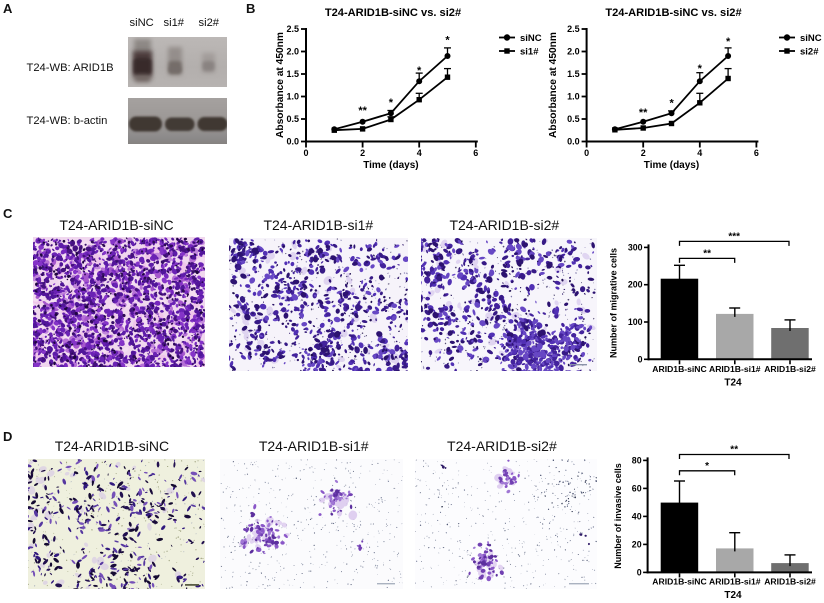 The height and width of the screenshot is (603, 824). I want to click on svg-text: 80, so click(637, 460).